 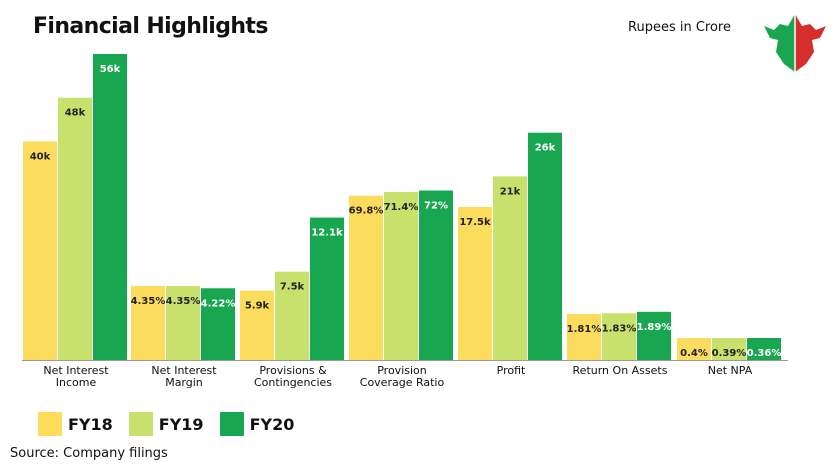 I want to click on data-label: 26k, so click(x=545, y=148).